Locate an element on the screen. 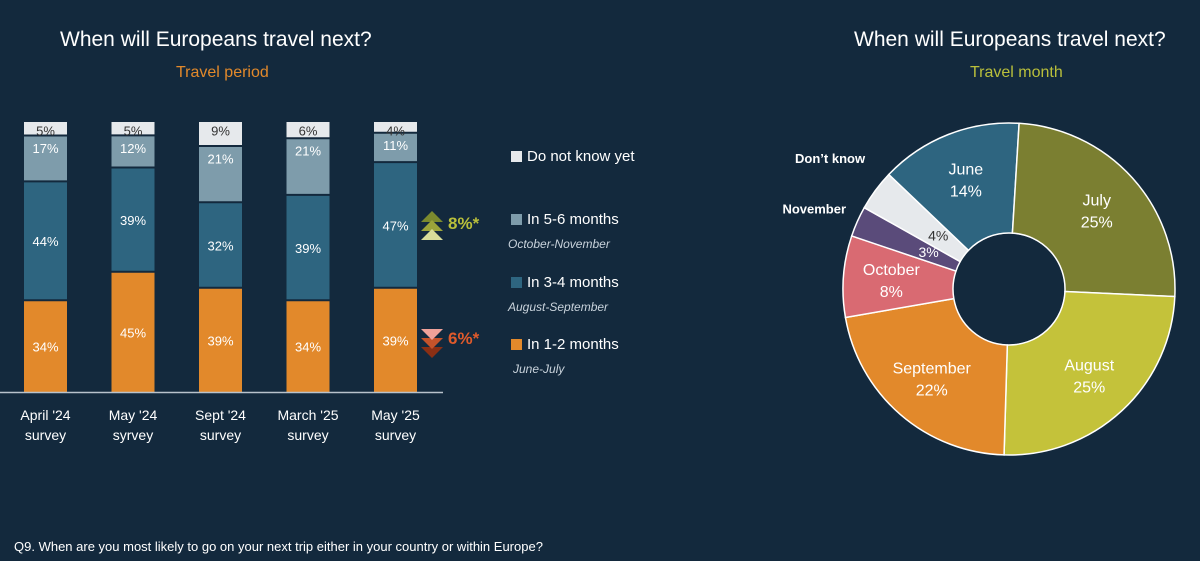 This screenshot has height=561, width=1200. slice-value-label: 4% is located at coordinates (938, 235).